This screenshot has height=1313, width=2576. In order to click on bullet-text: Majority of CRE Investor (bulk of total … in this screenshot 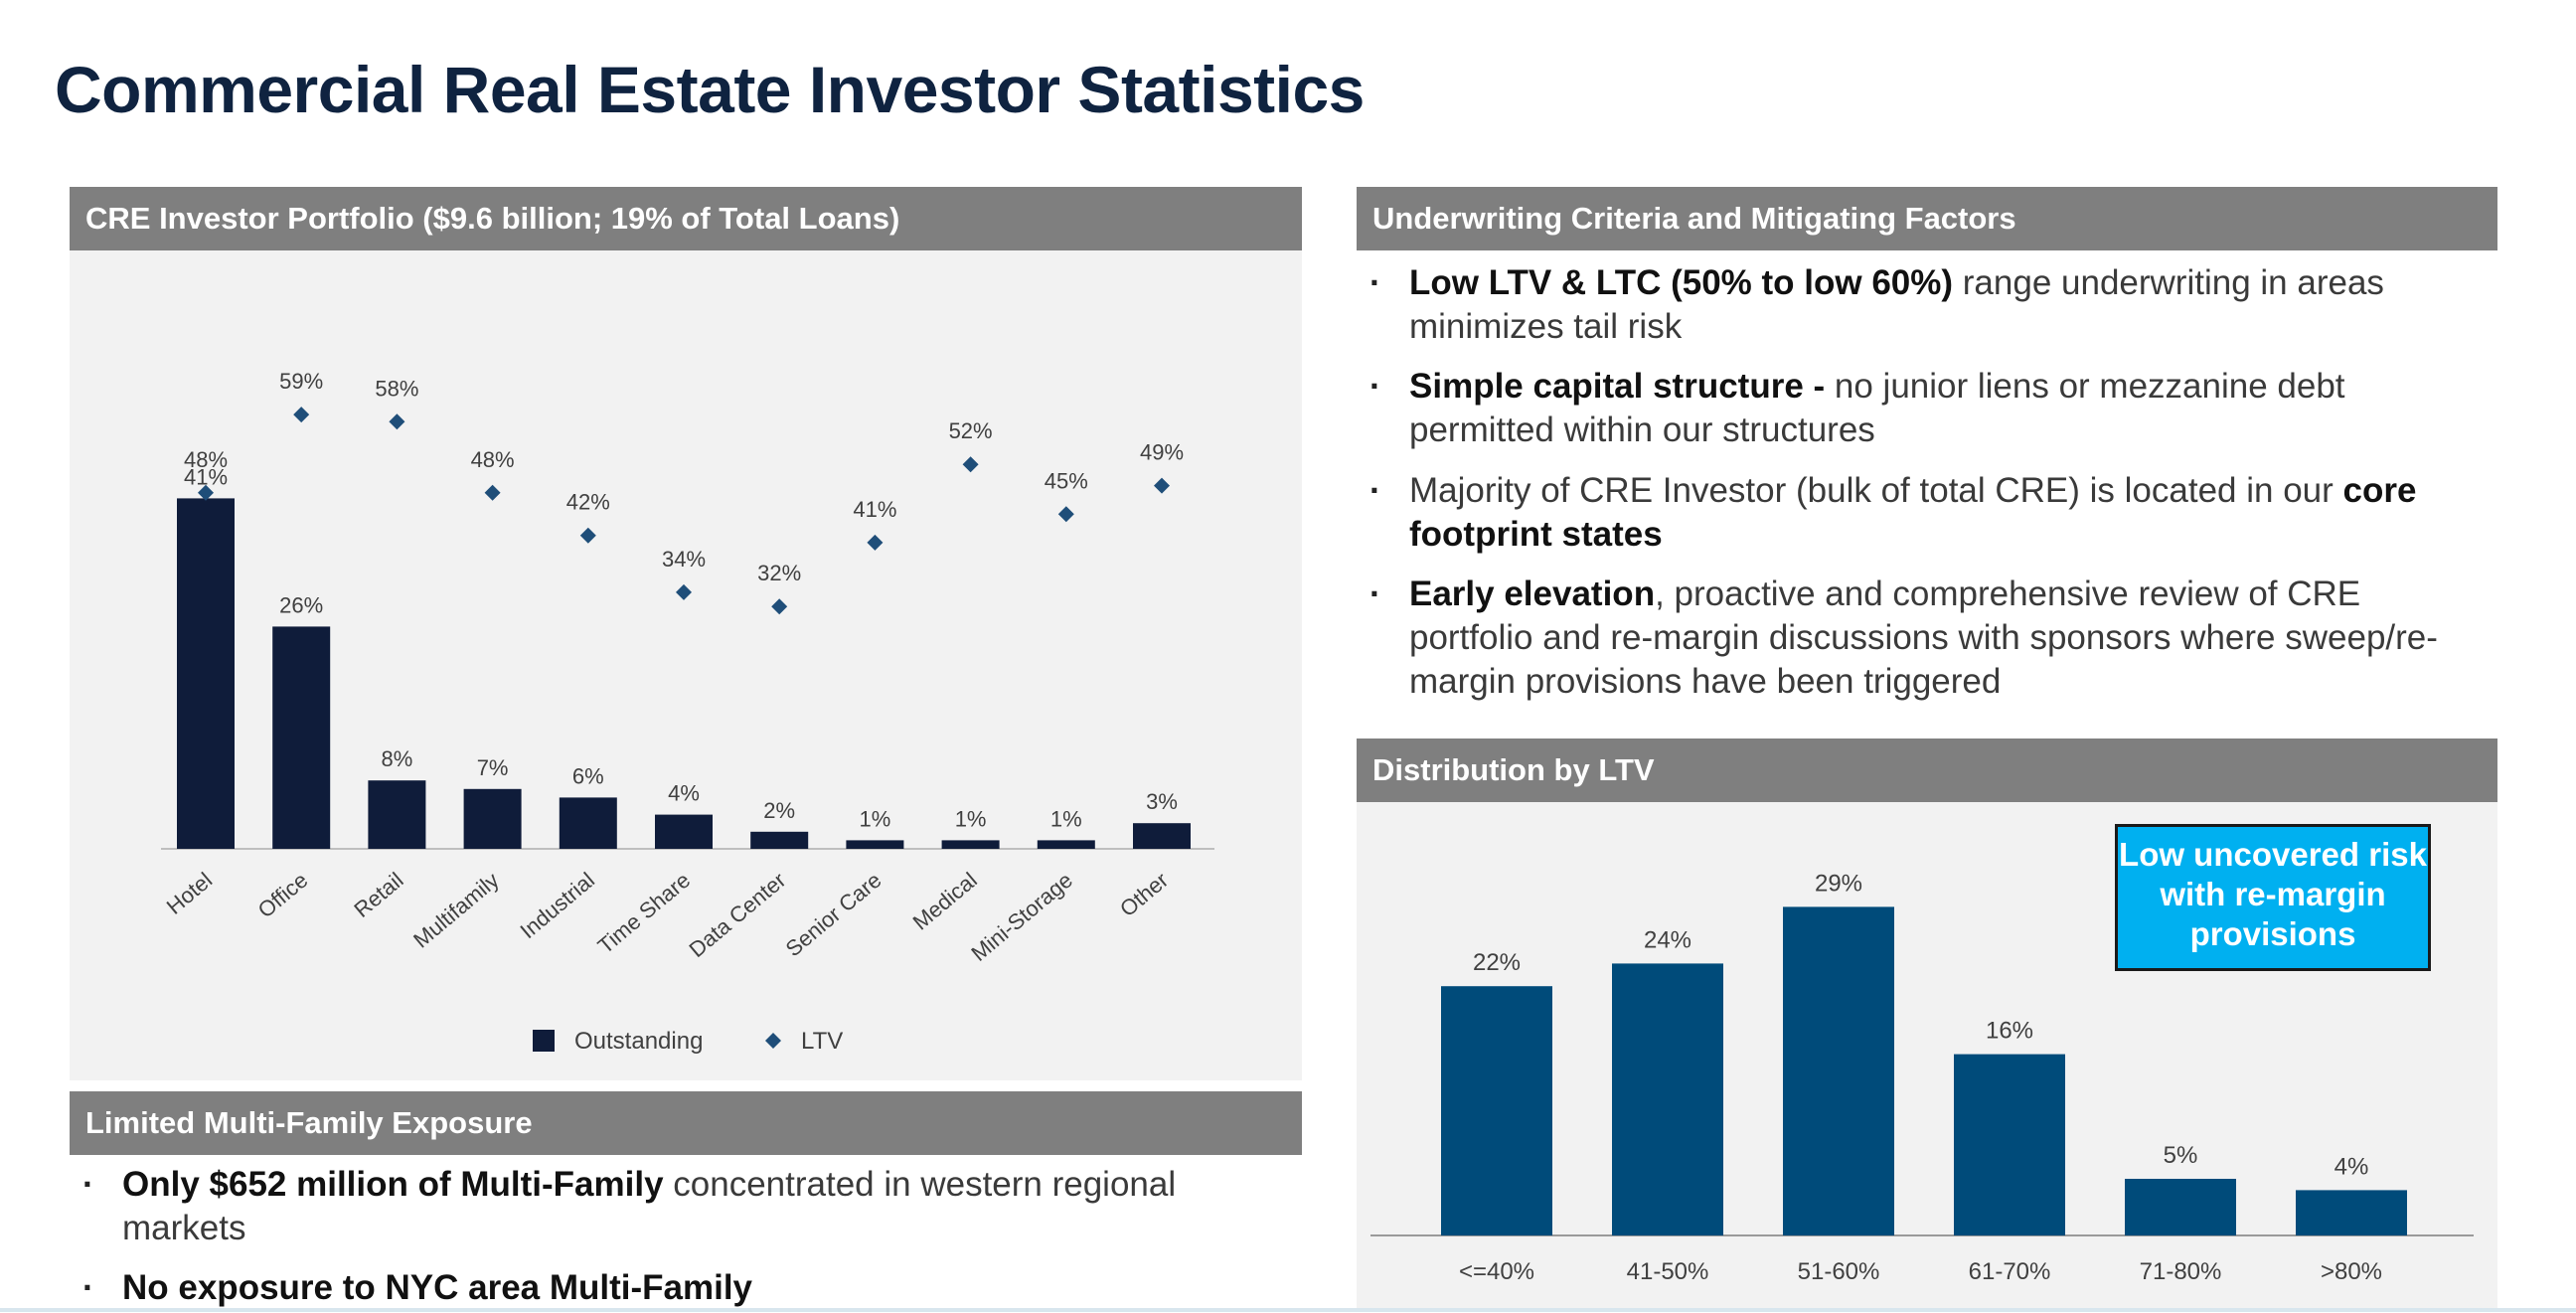, I will do `click(1876, 490)`.